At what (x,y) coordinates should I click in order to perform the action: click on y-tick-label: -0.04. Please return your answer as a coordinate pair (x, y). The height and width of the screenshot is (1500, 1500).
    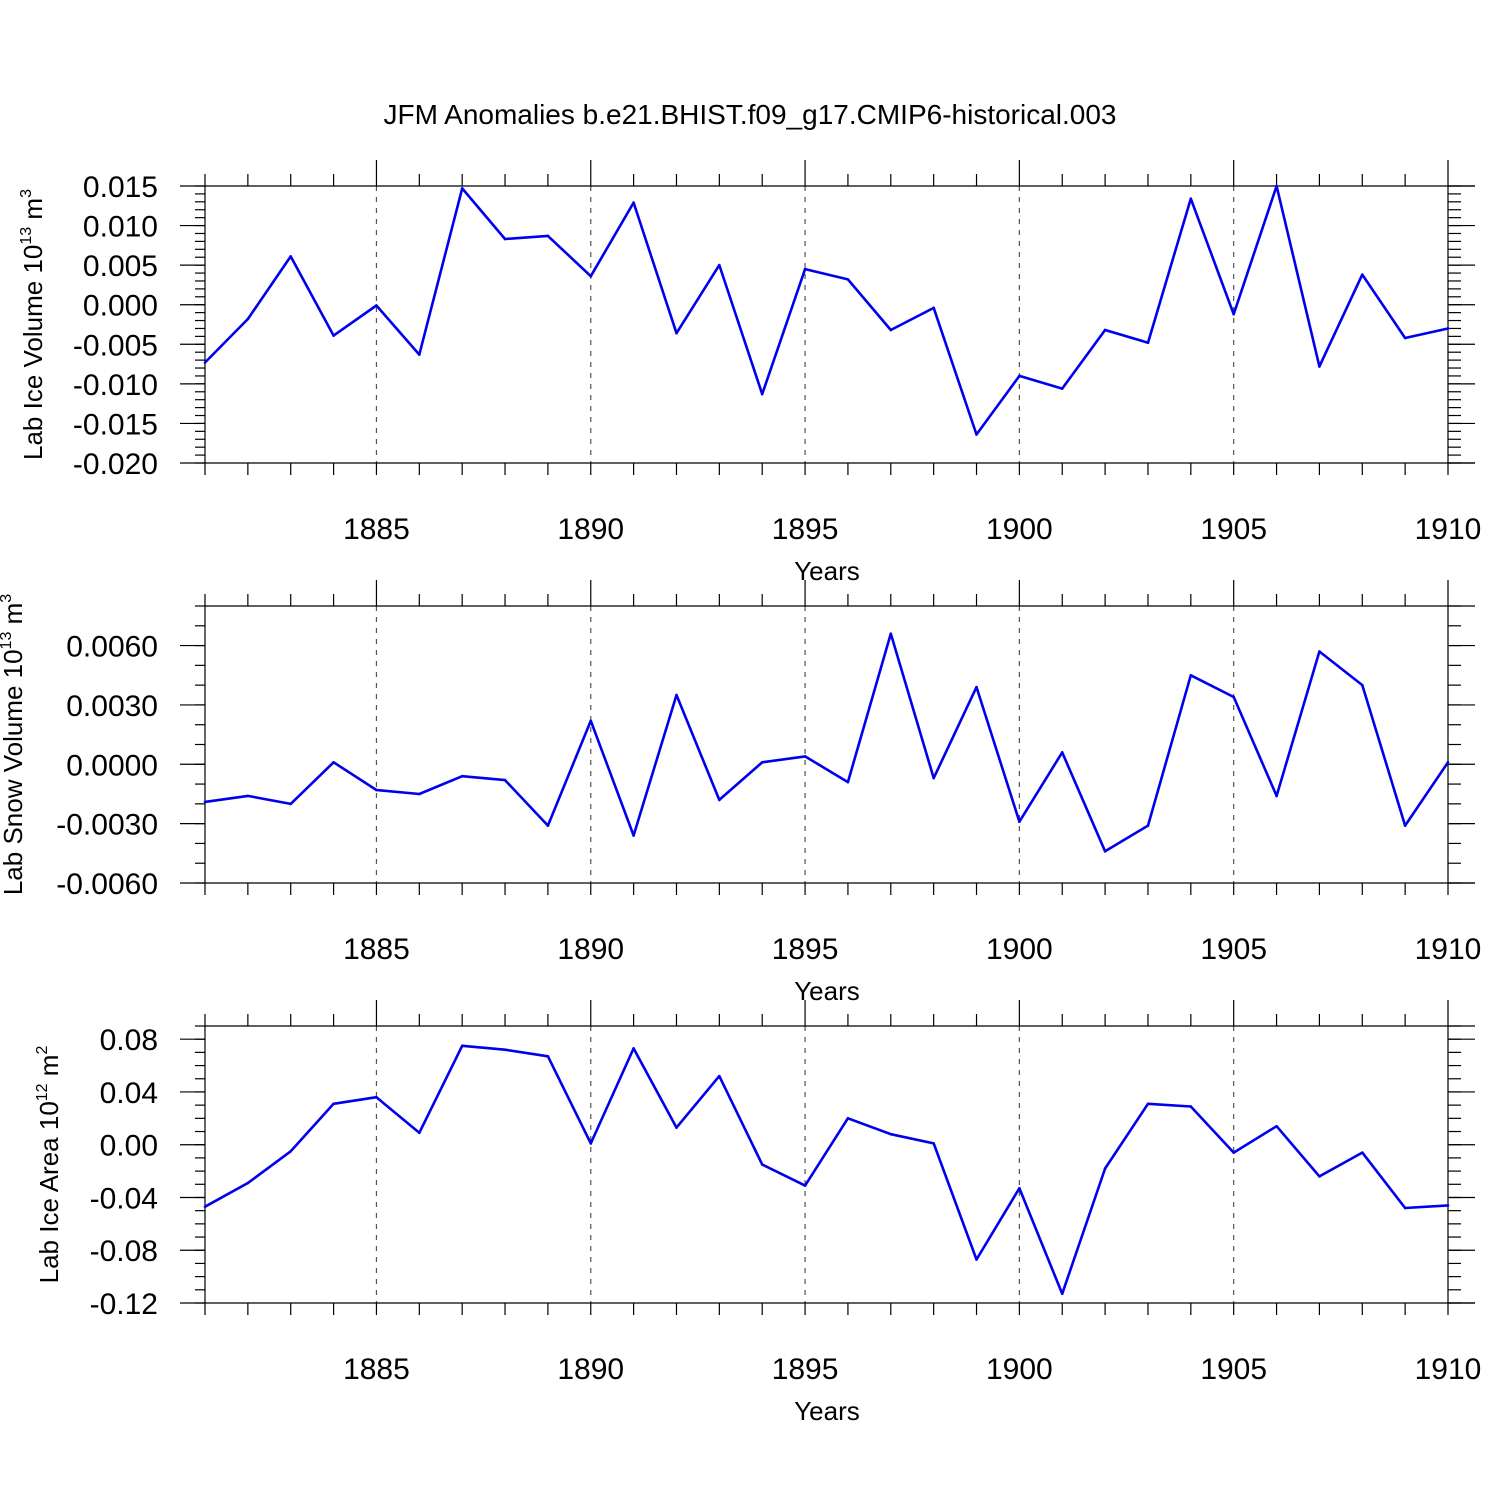
    Looking at the image, I should click on (124, 1198).